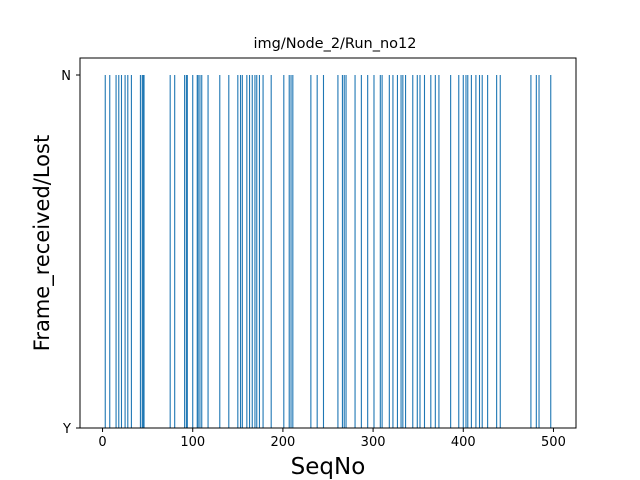 The height and width of the screenshot is (480, 640). What do you see at coordinates (553, 442) in the screenshot?
I see `x-tick-label: 500` at bounding box center [553, 442].